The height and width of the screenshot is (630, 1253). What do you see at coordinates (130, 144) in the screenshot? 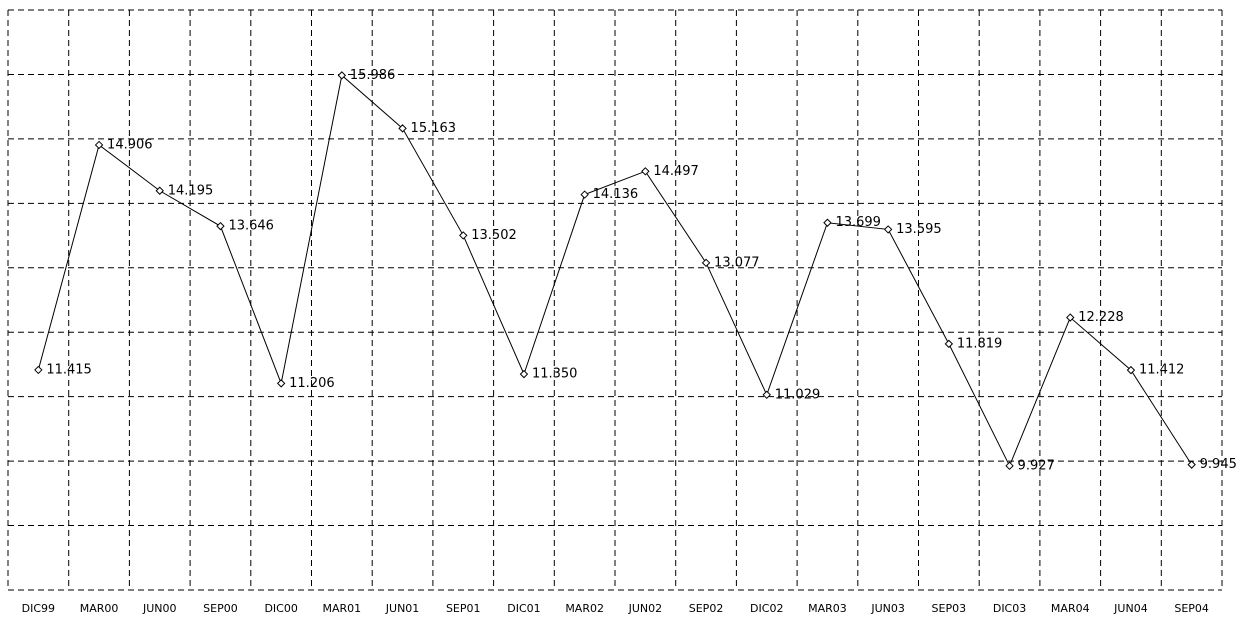
I see `value-label: 14.906` at bounding box center [130, 144].